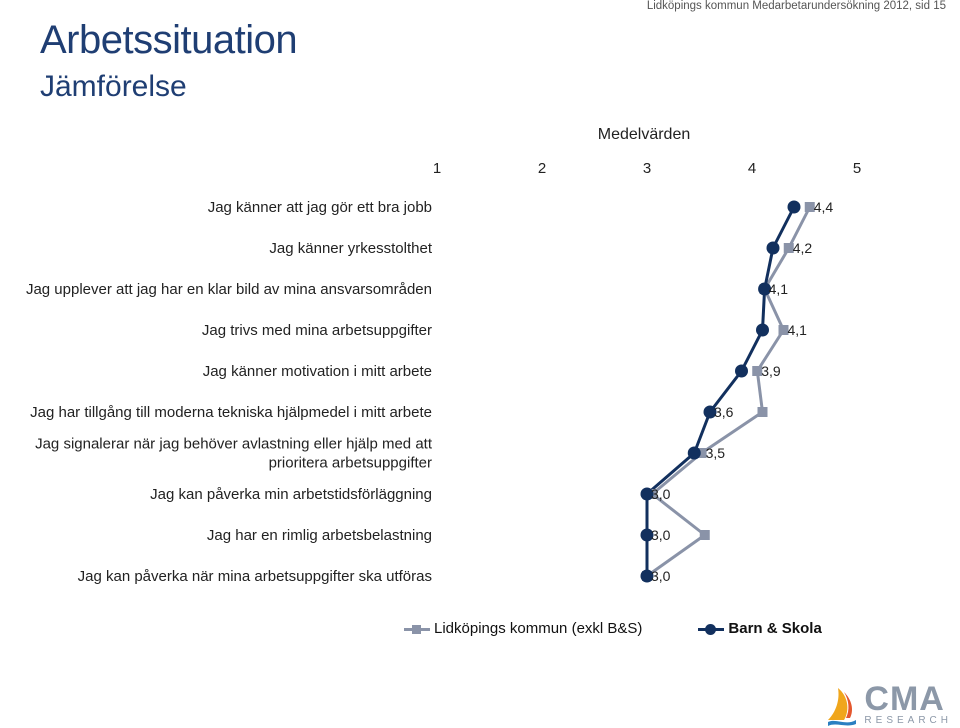 The height and width of the screenshot is (728, 960). What do you see at coordinates (350, 463) in the screenshot?
I see `category-label: prioritera arbetsuppgifter` at bounding box center [350, 463].